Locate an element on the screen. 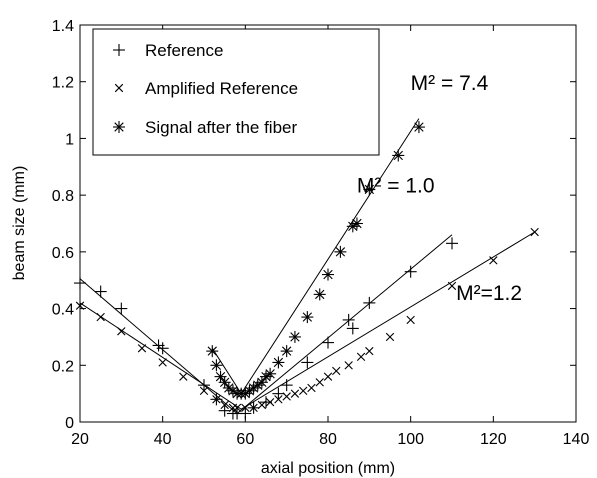  y-tick-label: 0.2 is located at coordinates (63, 366).